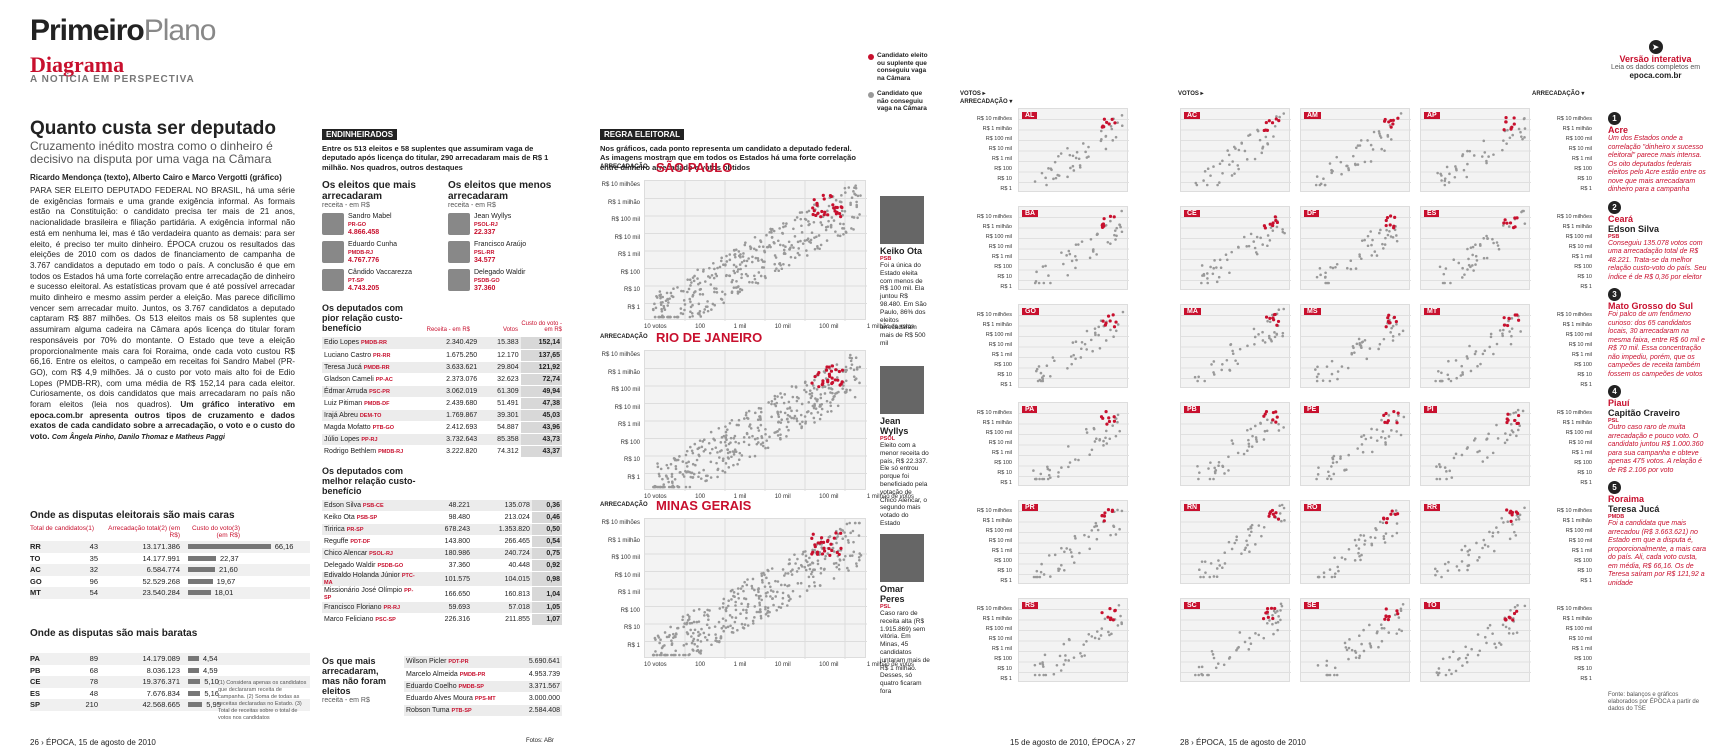 This screenshot has height=754, width=1718. What do you see at coordinates (1613, 421) in the screenshot?
I see `party-tag: PSL` at bounding box center [1613, 421].